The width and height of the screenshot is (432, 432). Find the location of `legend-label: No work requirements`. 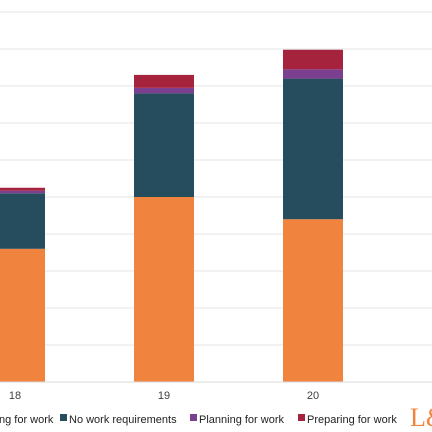

legend-label: No work requirements is located at coordinates (123, 420).